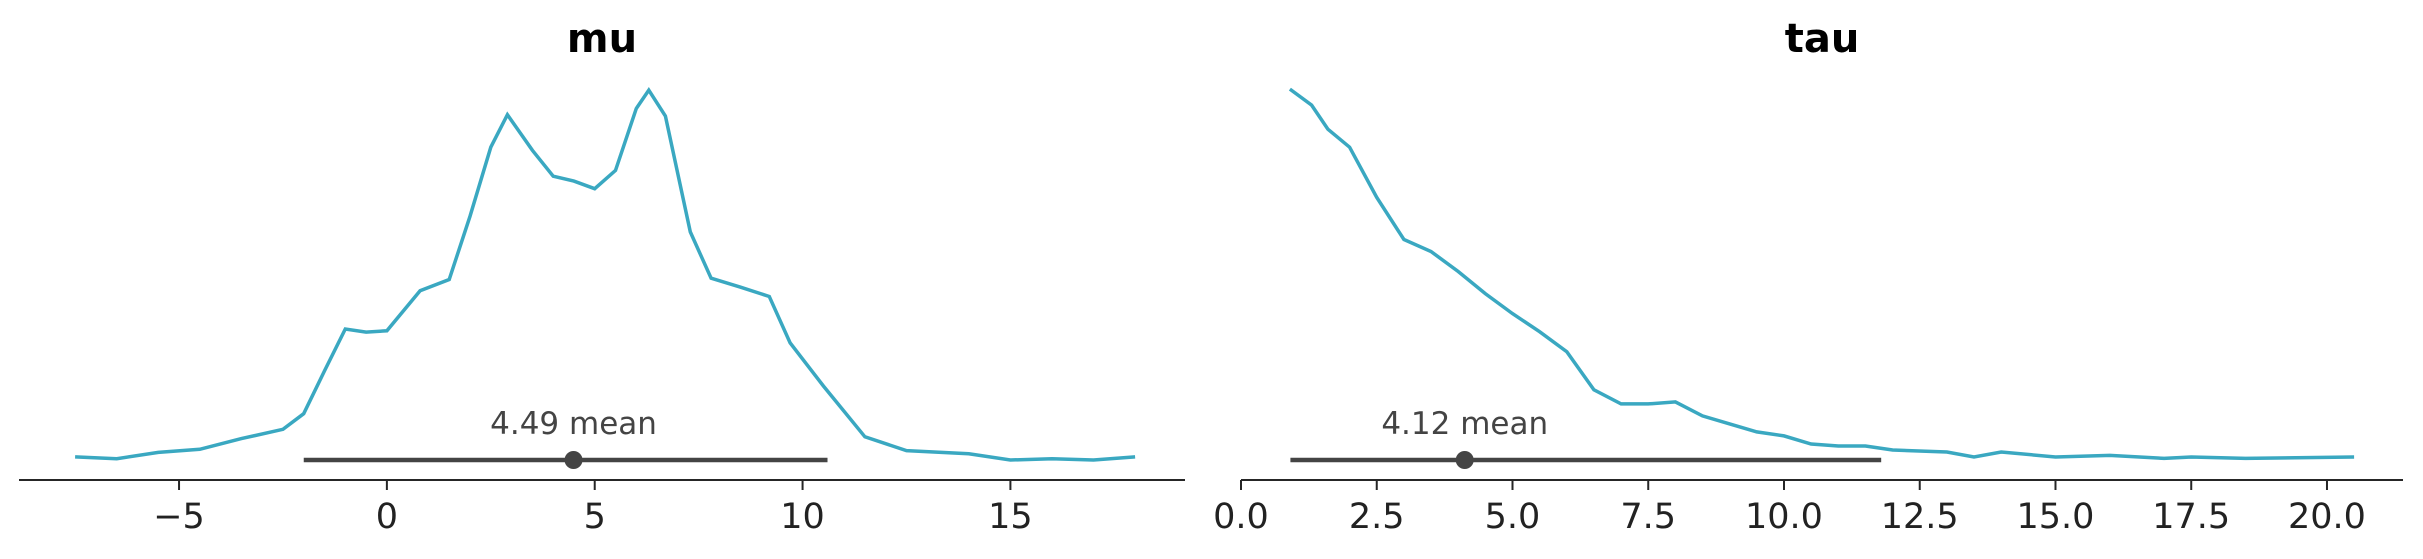  I want to click on x-tick-label: −5, so click(179, 517).